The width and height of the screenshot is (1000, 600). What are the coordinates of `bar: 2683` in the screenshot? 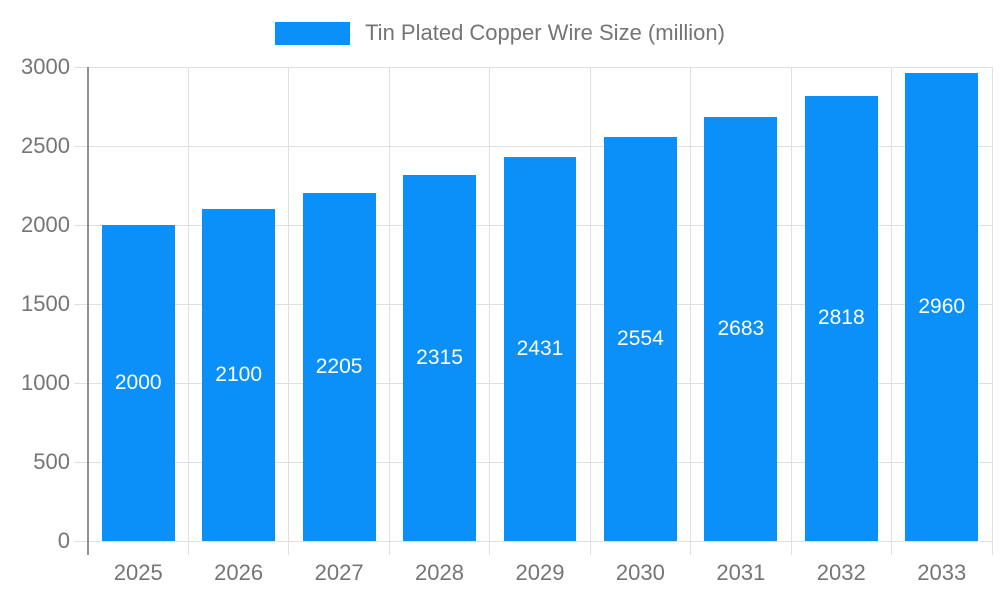 It's located at (741, 329).